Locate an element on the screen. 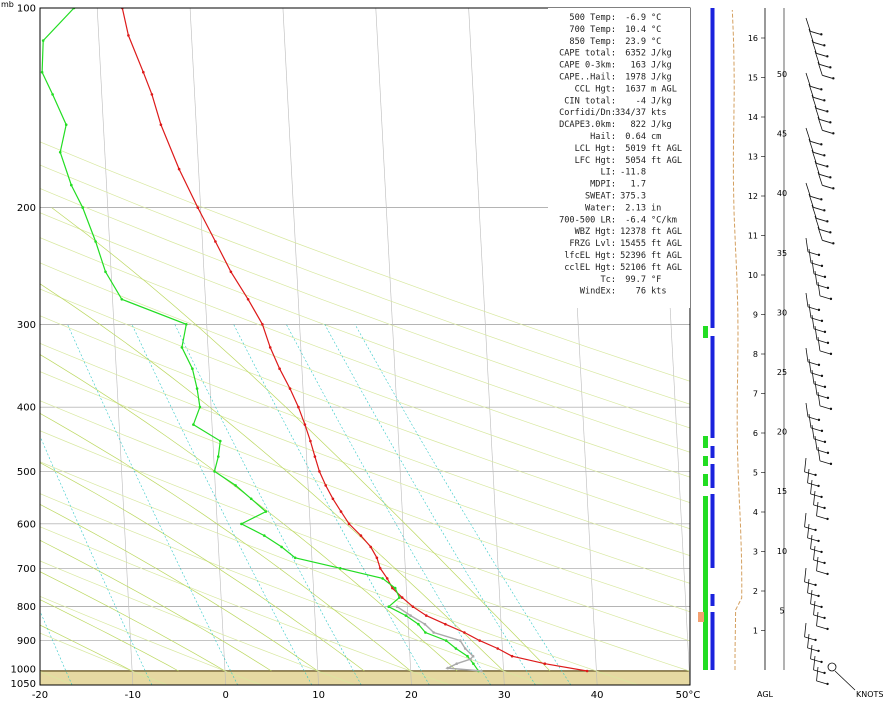 This screenshot has width=886, height=702. wind-tick-label: 10 is located at coordinates (782, 551).